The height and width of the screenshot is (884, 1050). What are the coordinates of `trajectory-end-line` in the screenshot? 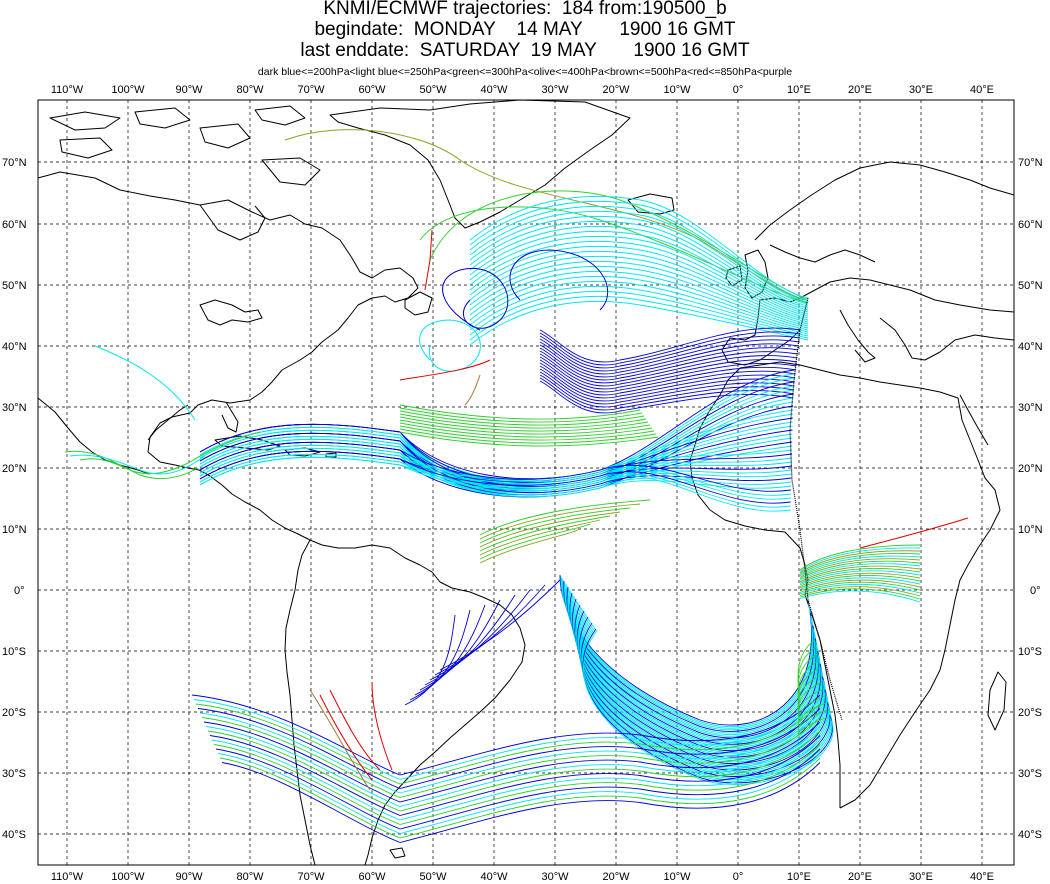 It's located at (816, 509).